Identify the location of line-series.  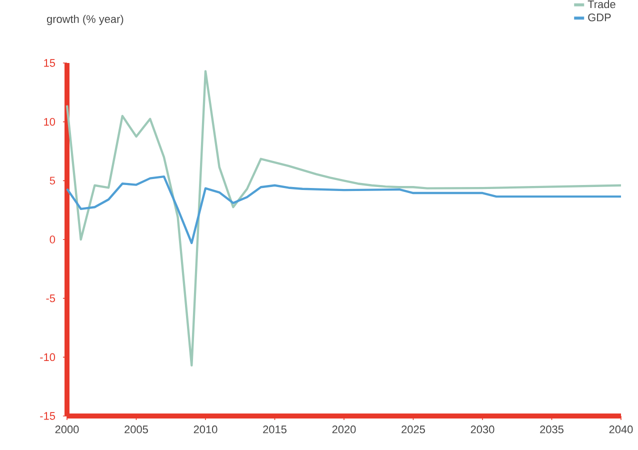
(344, 209).